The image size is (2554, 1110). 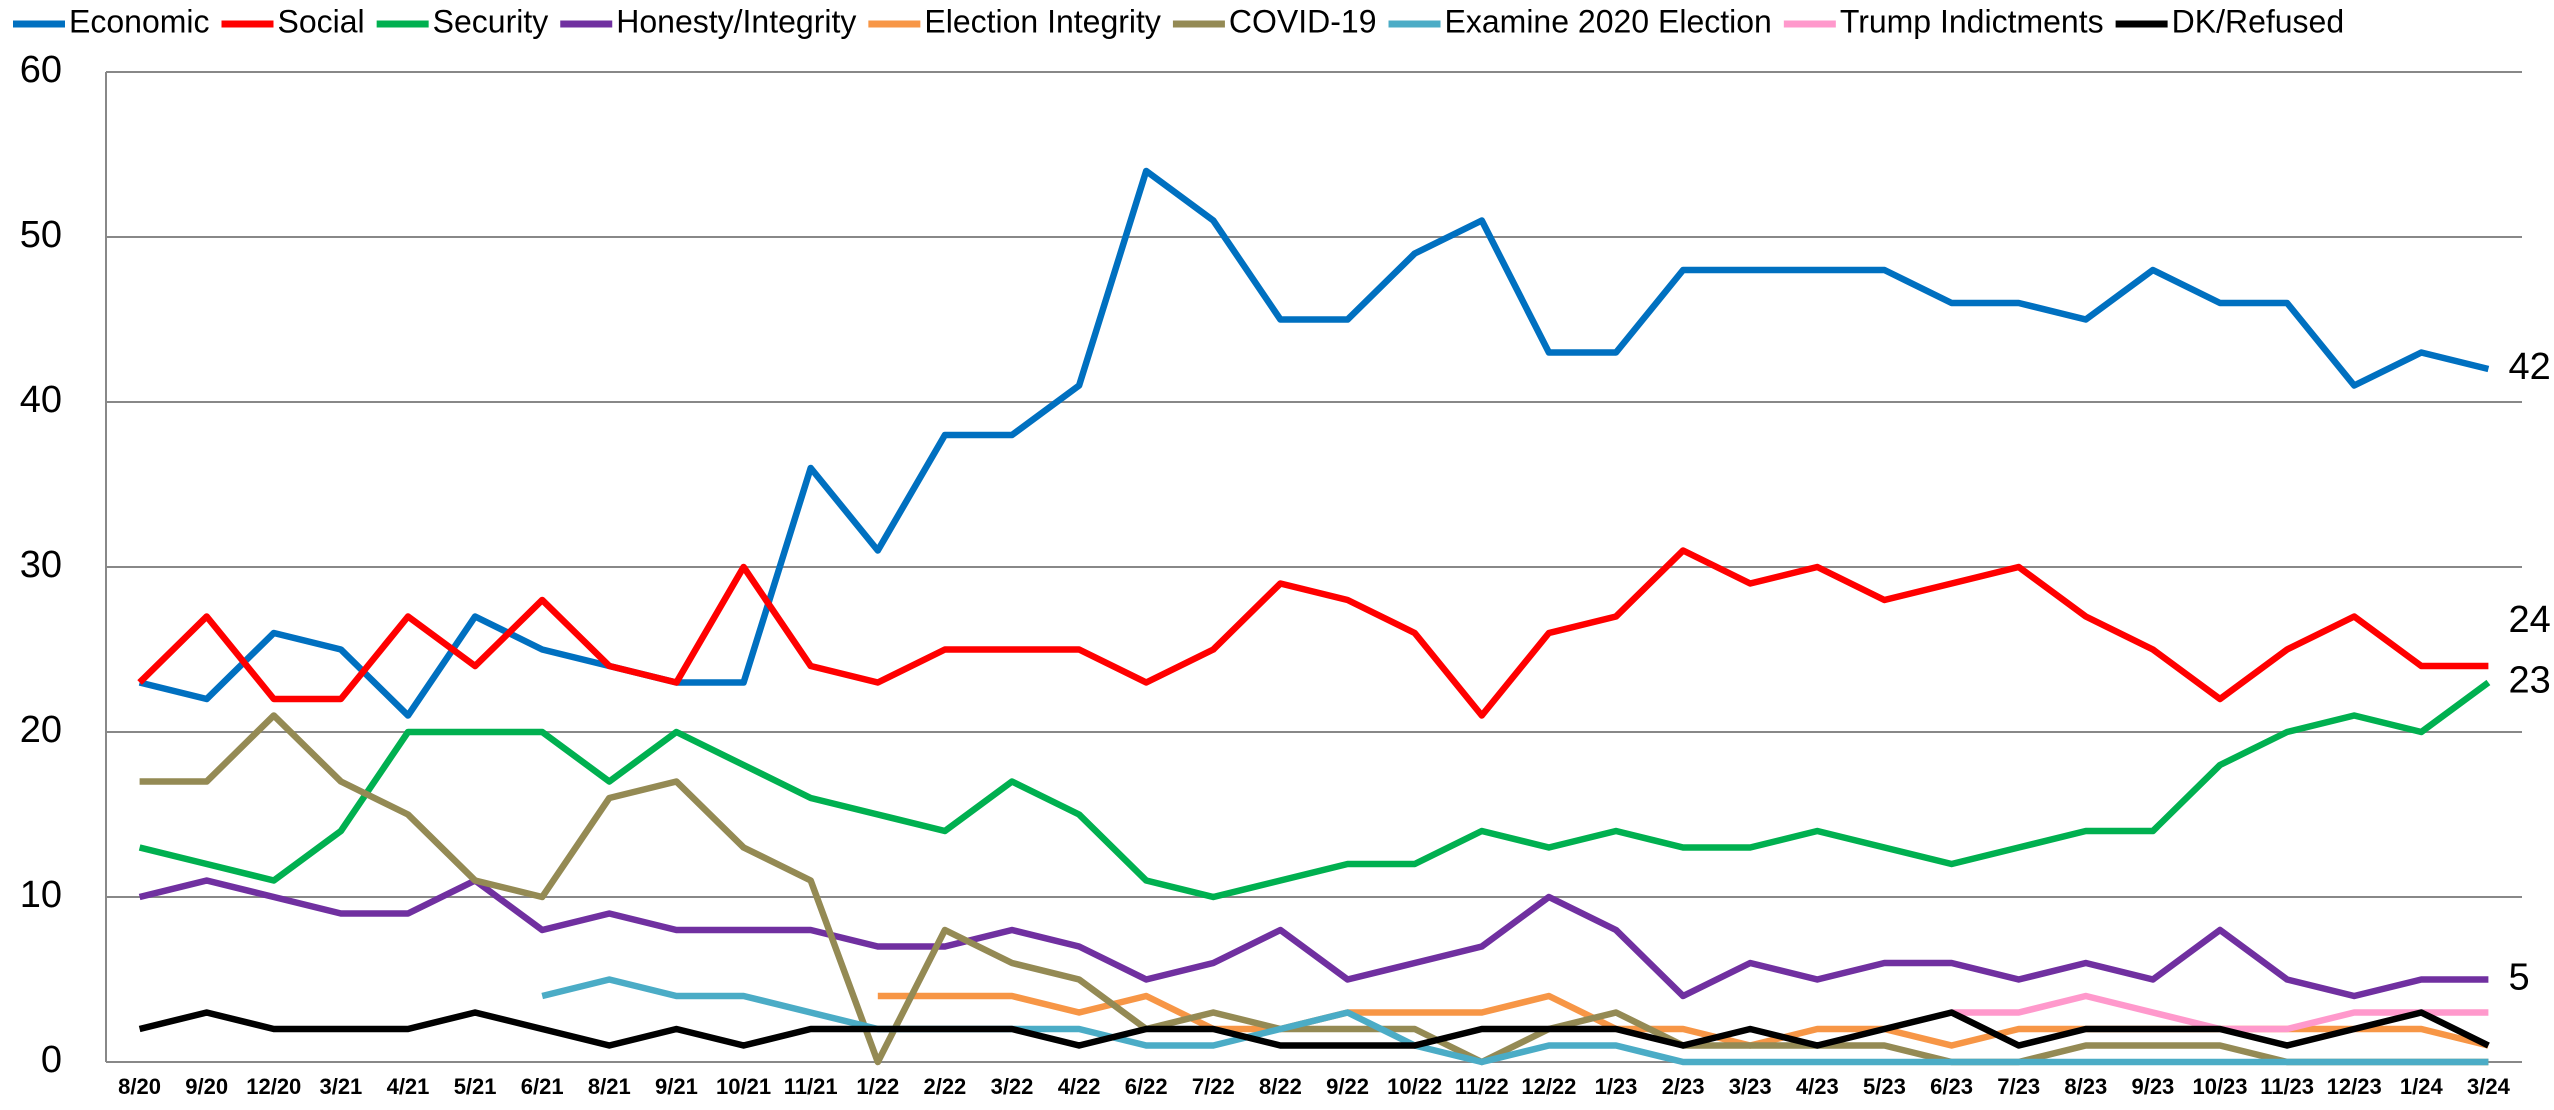 What do you see at coordinates (41, 730) in the screenshot?
I see `y-tick-label: 20` at bounding box center [41, 730].